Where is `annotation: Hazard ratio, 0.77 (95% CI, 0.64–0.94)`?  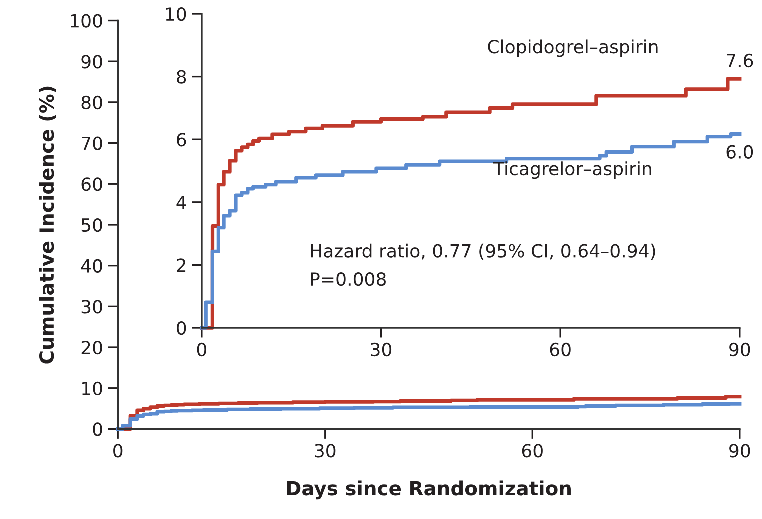 annotation: Hazard ratio, 0.77 (95% CI, 0.64–0.94) is located at coordinates (483, 252).